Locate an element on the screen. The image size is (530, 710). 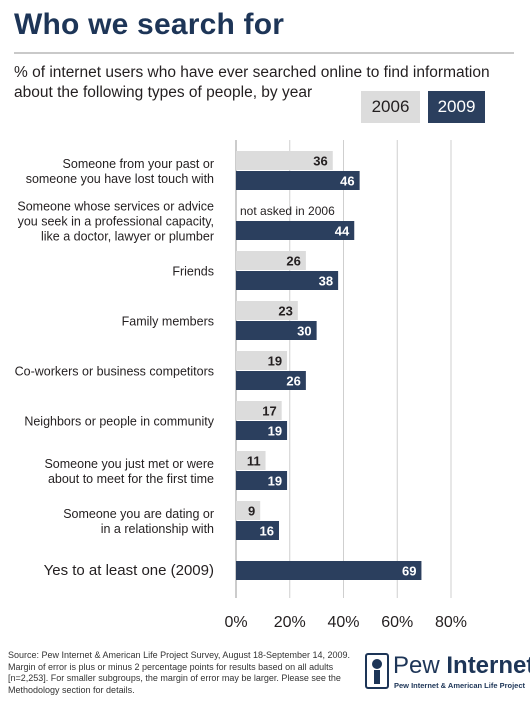
data-label-2009: 30 is located at coordinates (304, 331).